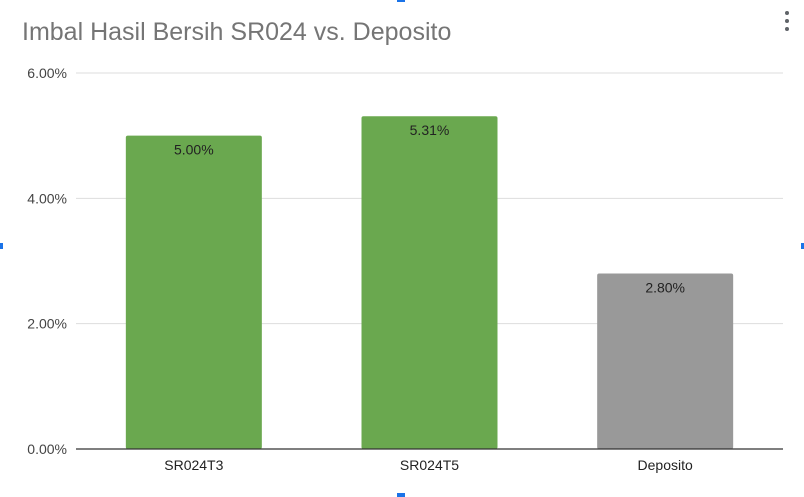  I want to click on data-label: 5.31%, so click(430, 130).